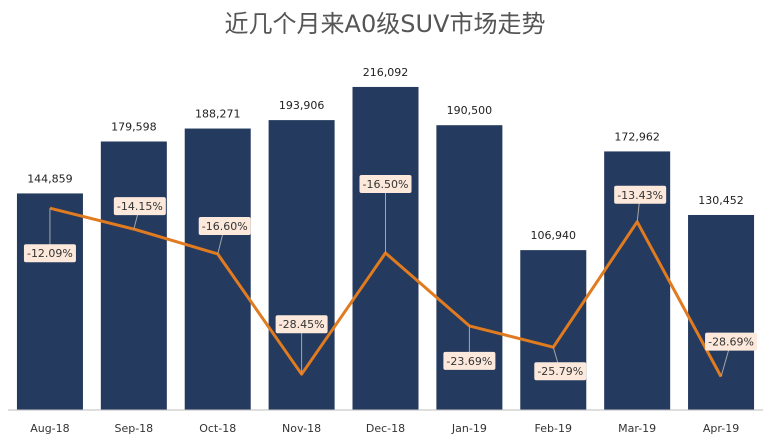  Describe the element at coordinates (50, 178) in the screenshot. I see `bar-value-label: 144,859` at that location.